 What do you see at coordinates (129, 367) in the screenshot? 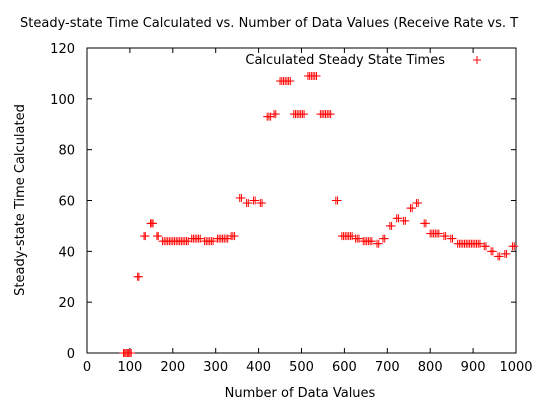
I see `x-tick-label: 100` at bounding box center [129, 367].